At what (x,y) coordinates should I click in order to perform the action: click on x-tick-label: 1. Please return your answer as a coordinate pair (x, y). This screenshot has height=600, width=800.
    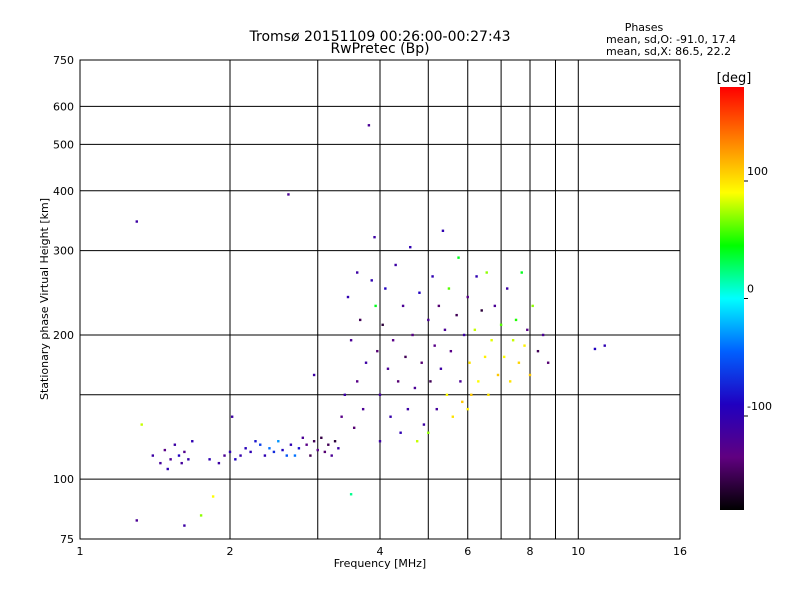
    Looking at the image, I should click on (80, 551).